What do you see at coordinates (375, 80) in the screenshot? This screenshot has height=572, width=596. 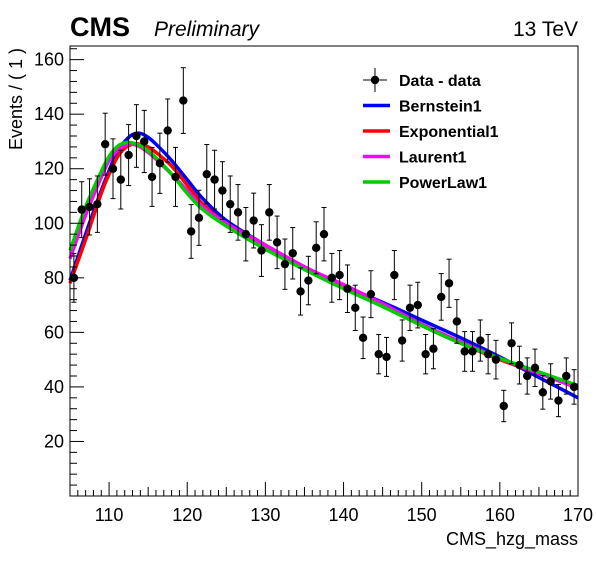 I see `legend-marker` at bounding box center [375, 80].